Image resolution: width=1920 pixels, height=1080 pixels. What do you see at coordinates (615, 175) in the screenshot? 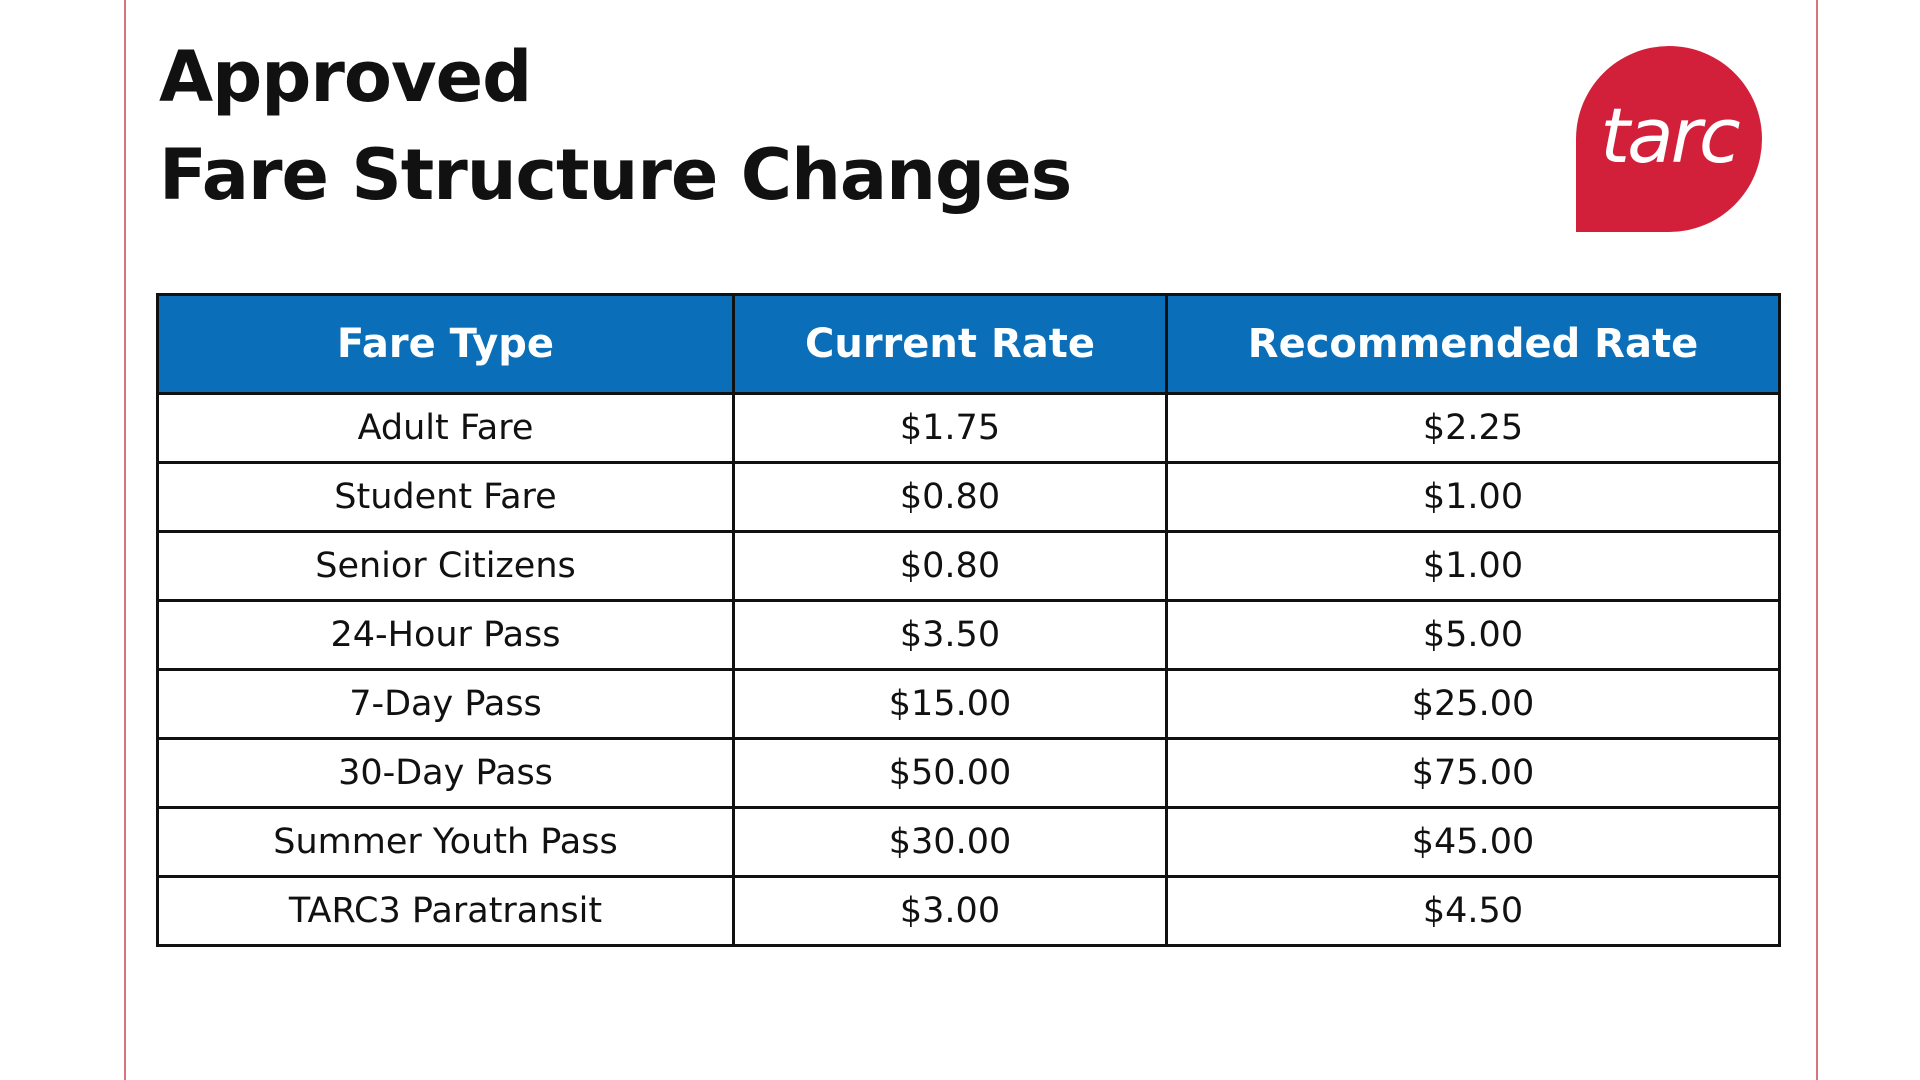
I see `title-line: Fare Structure Changes` at bounding box center [615, 175].